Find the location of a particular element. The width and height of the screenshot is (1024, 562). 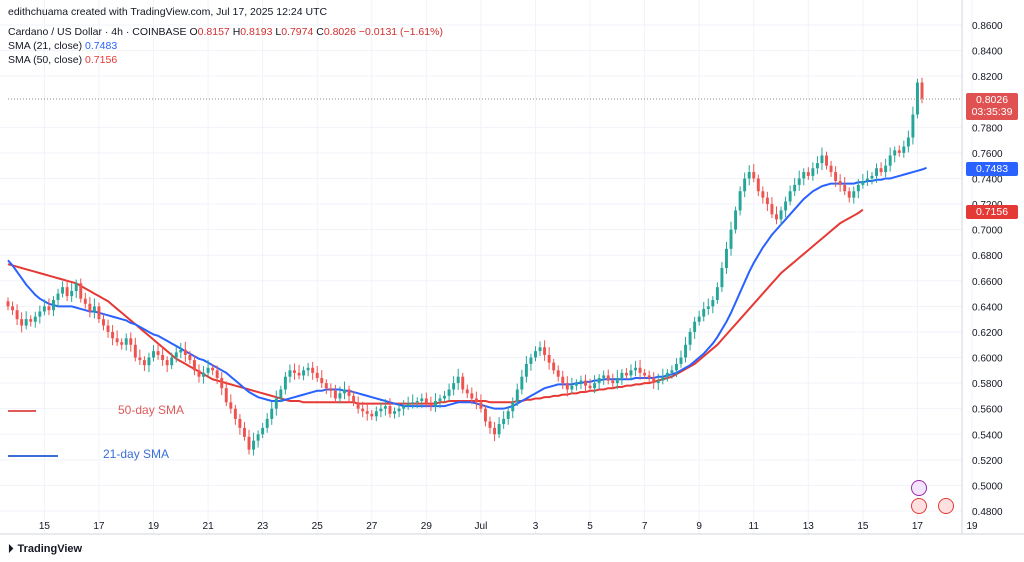

close-value: 0.8026 is located at coordinates (339, 32).